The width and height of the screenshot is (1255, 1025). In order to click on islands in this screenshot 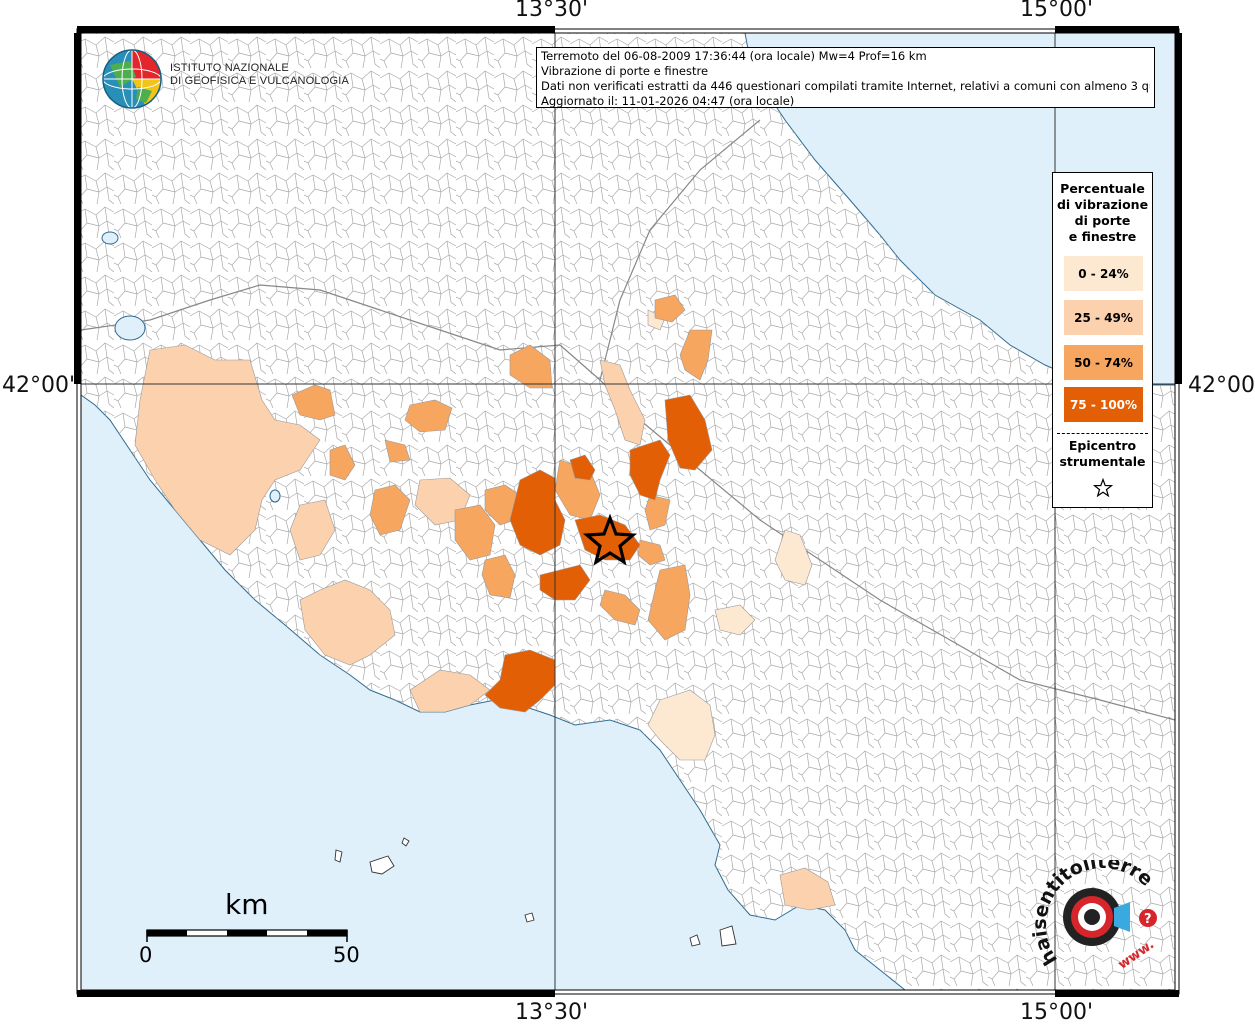, I will do `click(535, 892)`.